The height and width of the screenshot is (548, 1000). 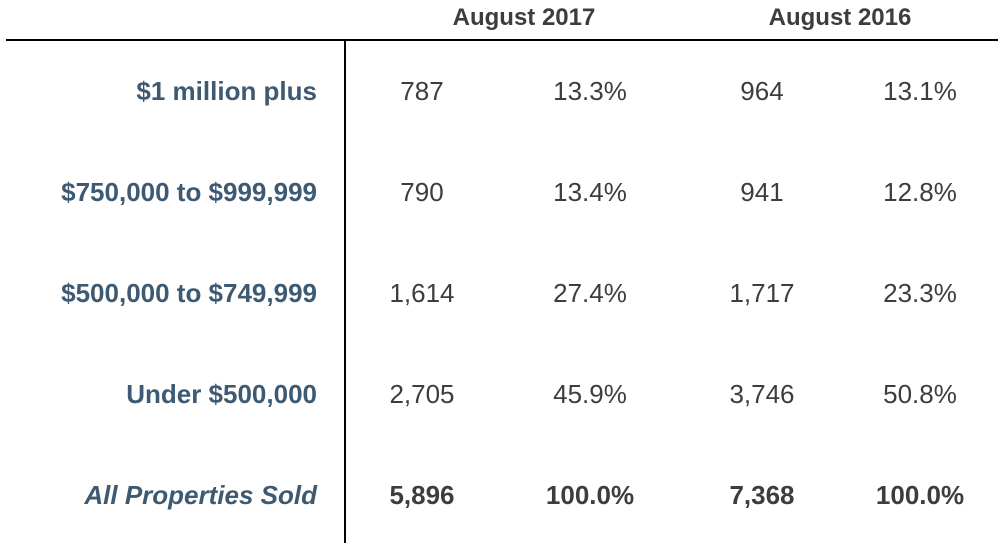 I want to click on total-label: All Properties Sold, so click(x=200, y=495).